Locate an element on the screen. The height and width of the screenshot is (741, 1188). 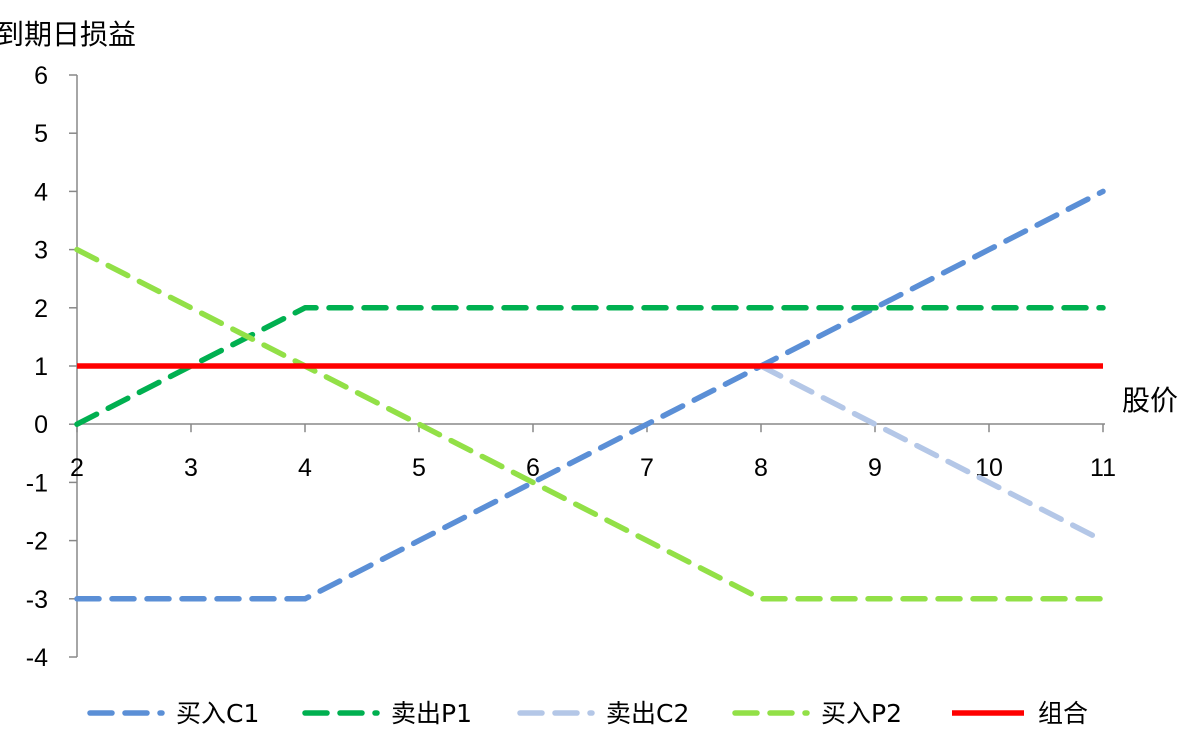
y-tick-label: -1 is located at coordinates (37, 483).